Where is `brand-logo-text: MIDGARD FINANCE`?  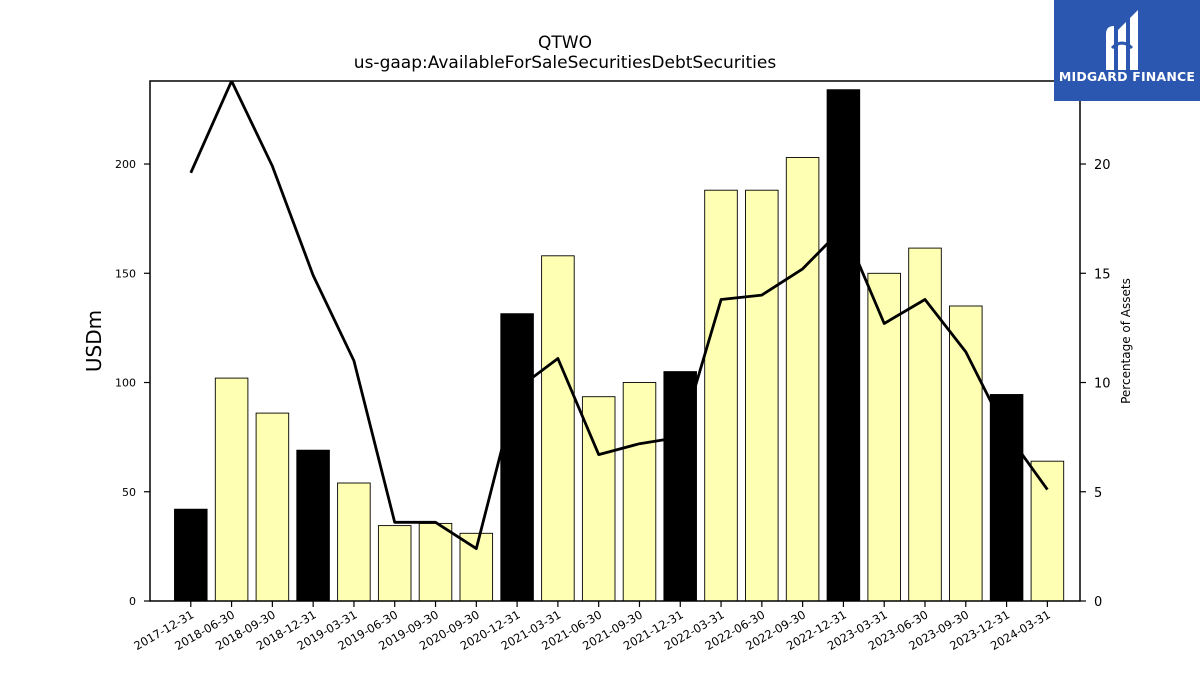
brand-logo-text: MIDGARD FINANCE is located at coordinates (1127, 76).